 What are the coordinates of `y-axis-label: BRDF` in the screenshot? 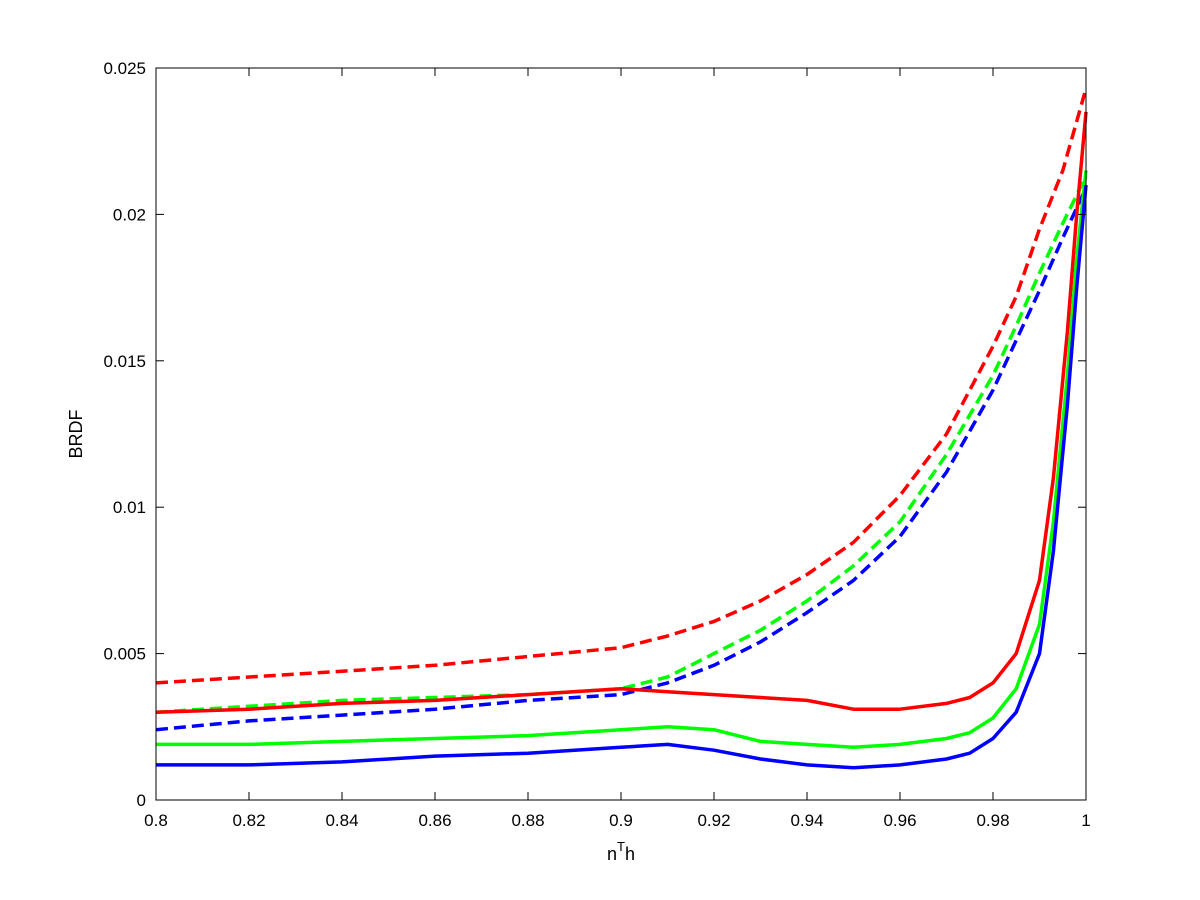 It's located at (76, 433).